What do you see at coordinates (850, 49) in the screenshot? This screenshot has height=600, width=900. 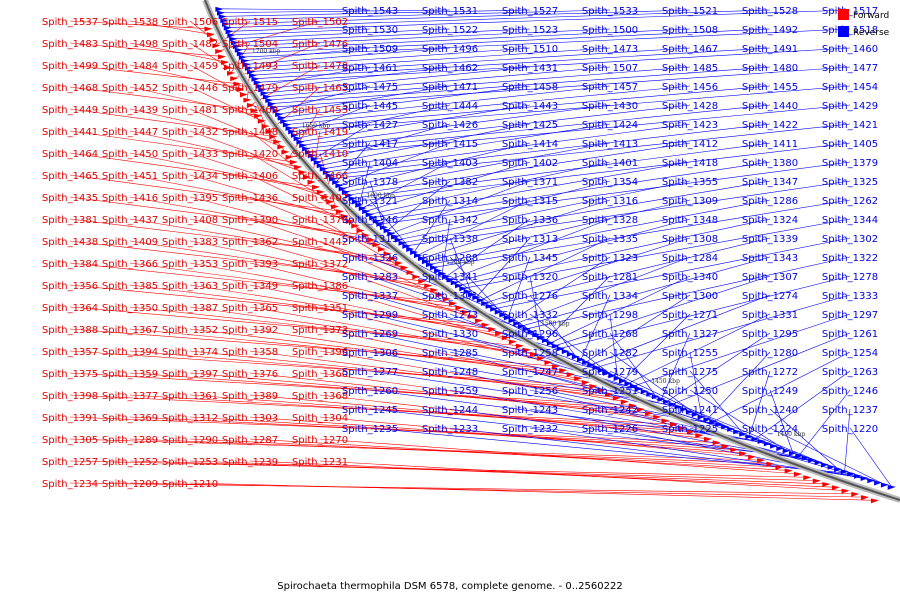 I see `reverse-gene-label: Spith_1460` at bounding box center [850, 49].